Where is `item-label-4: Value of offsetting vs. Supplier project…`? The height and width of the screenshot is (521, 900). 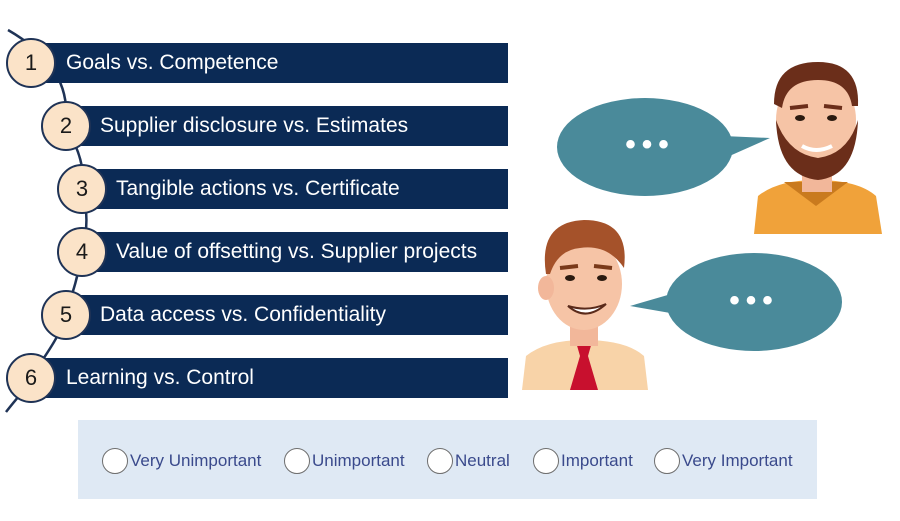 item-label-4: Value of offsetting vs. Supplier project… is located at coordinates (297, 251).